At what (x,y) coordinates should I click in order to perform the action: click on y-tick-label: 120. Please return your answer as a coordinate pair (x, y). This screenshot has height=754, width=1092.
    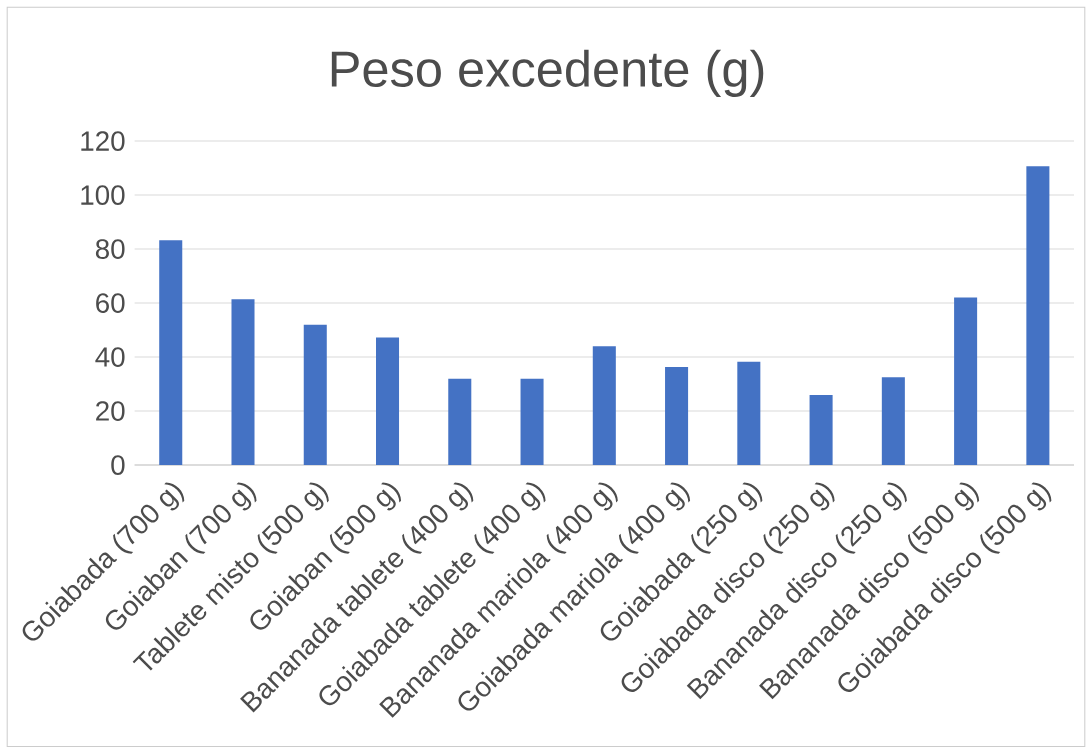
    Looking at the image, I should click on (103, 141).